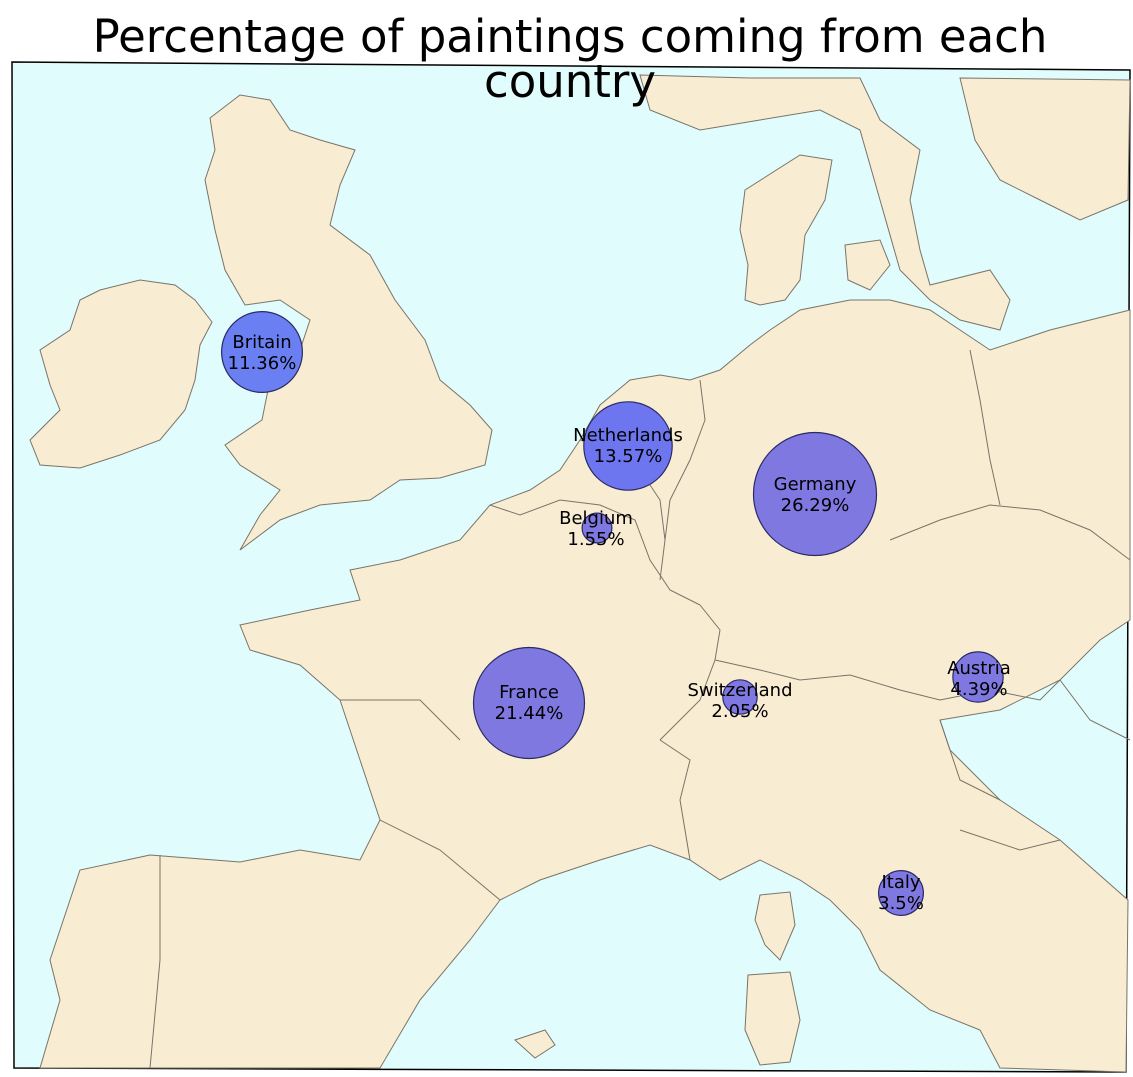  What do you see at coordinates (348, 322) in the screenshot?
I see `britain-landmass` at bounding box center [348, 322].